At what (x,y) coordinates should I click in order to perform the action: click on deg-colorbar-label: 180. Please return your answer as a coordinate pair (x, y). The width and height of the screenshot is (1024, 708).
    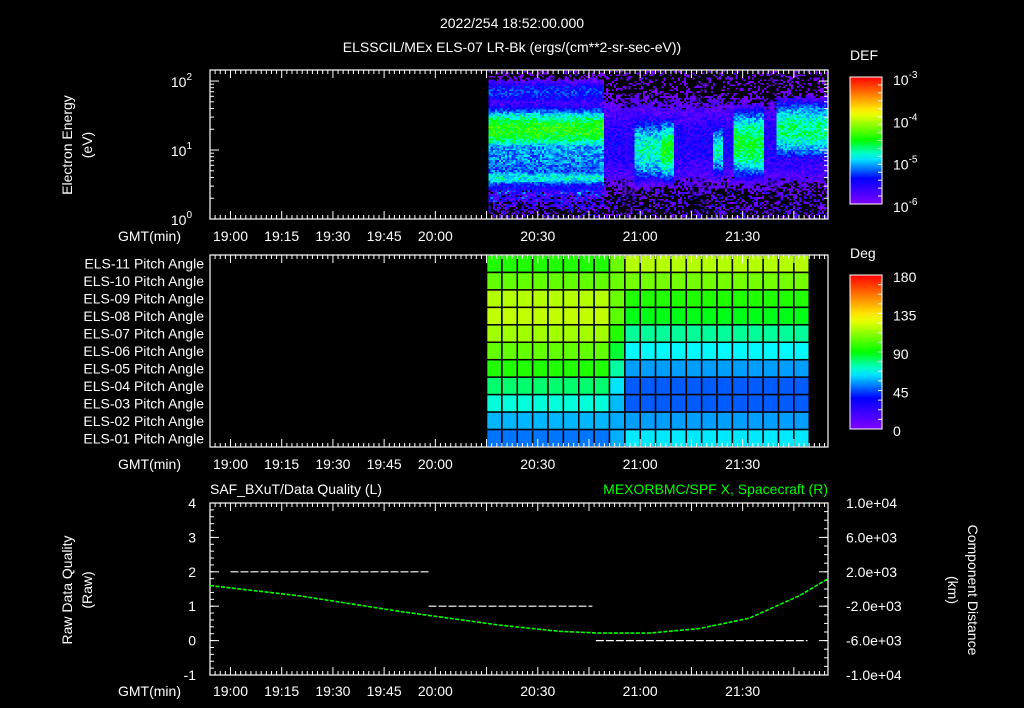
    Looking at the image, I should click on (905, 277).